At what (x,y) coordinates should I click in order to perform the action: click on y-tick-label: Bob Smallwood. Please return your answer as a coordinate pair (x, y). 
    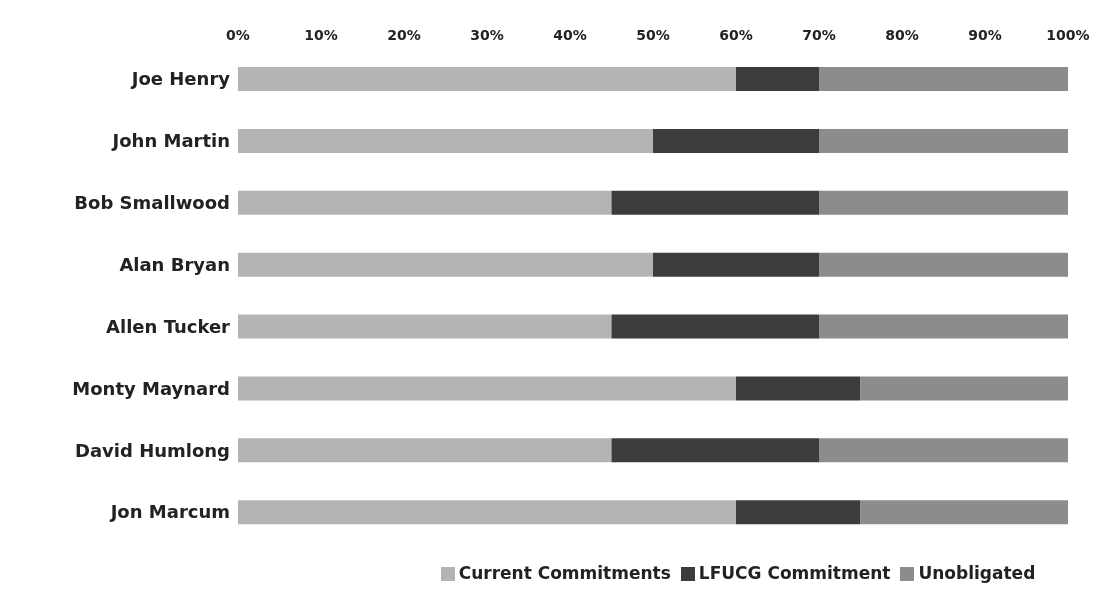
    Looking at the image, I should click on (152, 203).